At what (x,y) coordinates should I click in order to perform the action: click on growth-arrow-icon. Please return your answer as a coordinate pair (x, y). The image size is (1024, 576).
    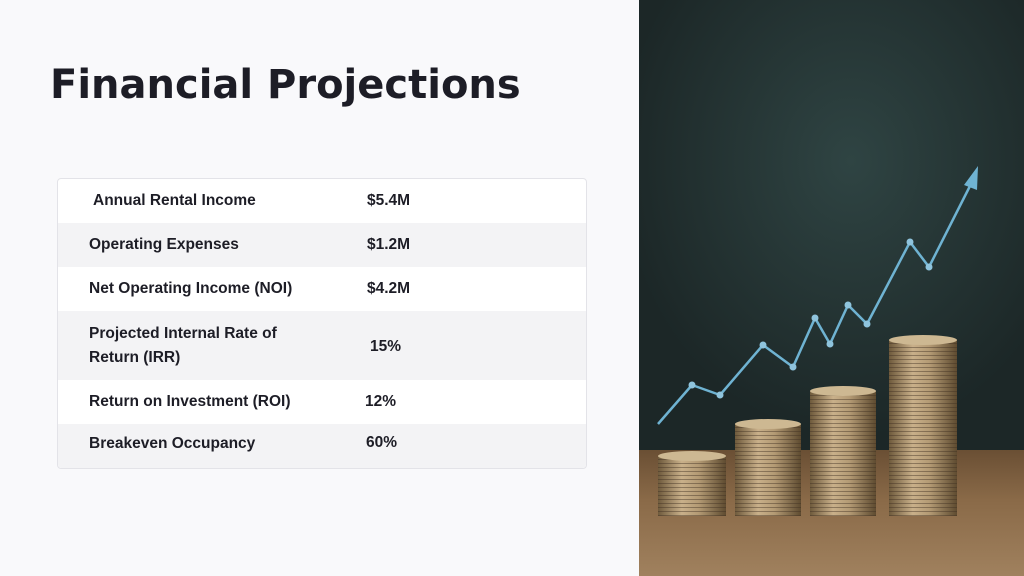
    Looking at the image, I should click on (817, 295).